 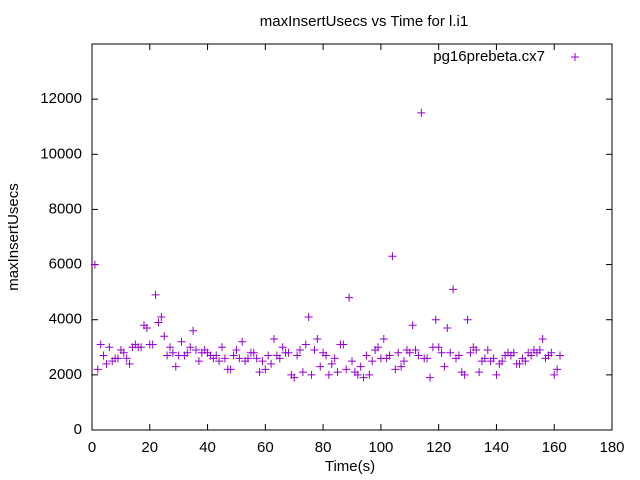 I want to click on y-tick-label: 12000, so click(x=61, y=98).